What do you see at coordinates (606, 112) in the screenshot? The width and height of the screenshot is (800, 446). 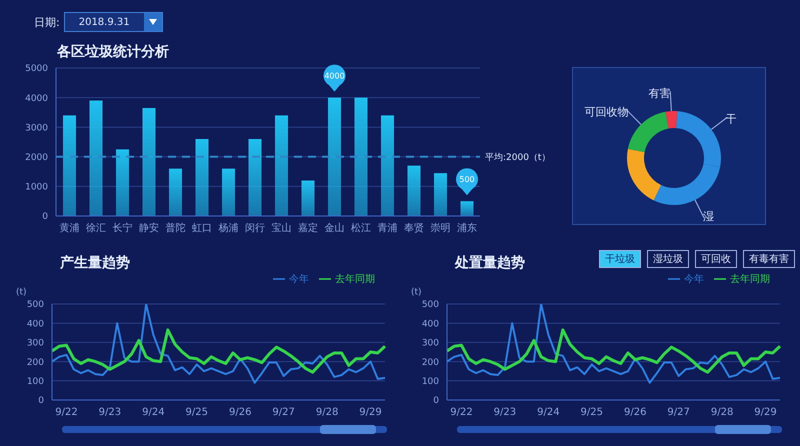 I see `slice-label: 可回收物` at bounding box center [606, 112].